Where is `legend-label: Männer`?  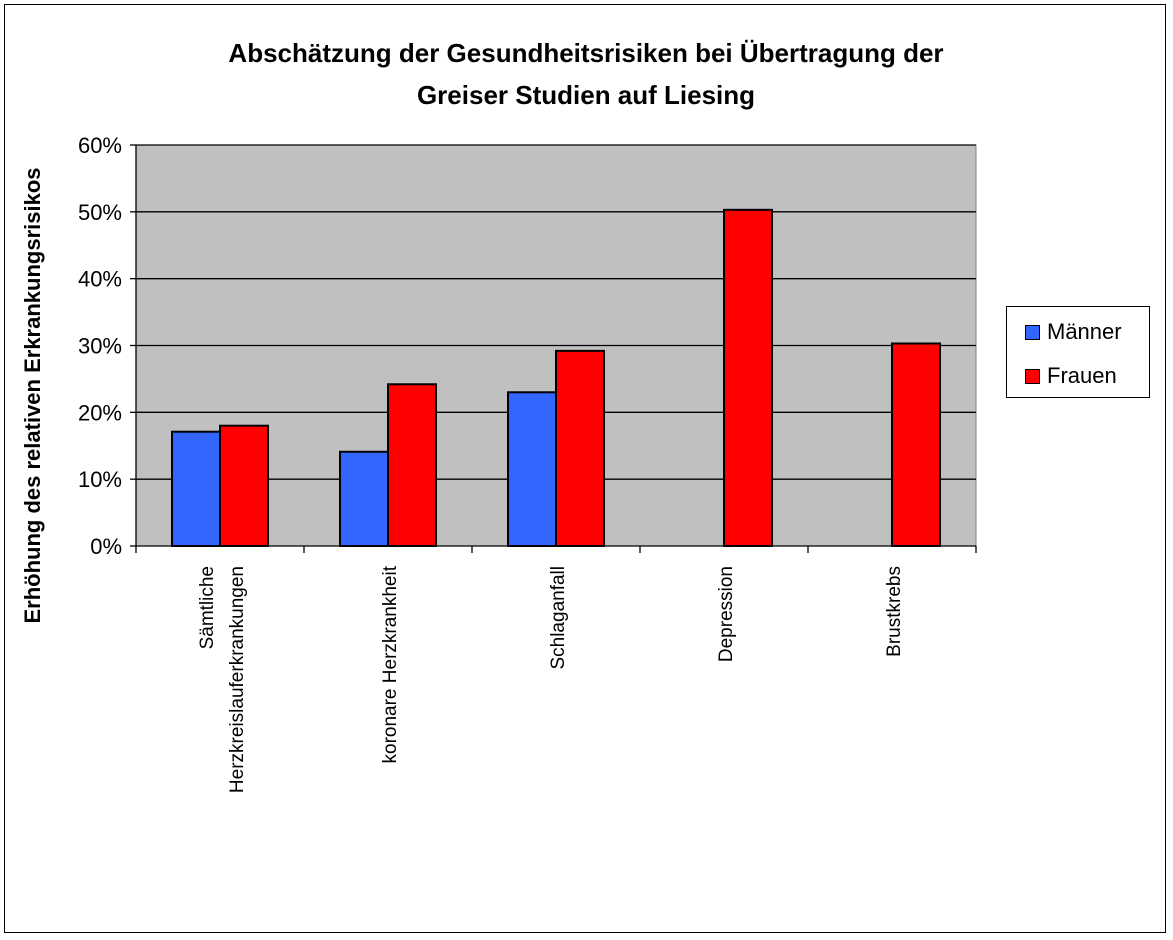 legend-label: Männer is located at coordinates (1084, 331).